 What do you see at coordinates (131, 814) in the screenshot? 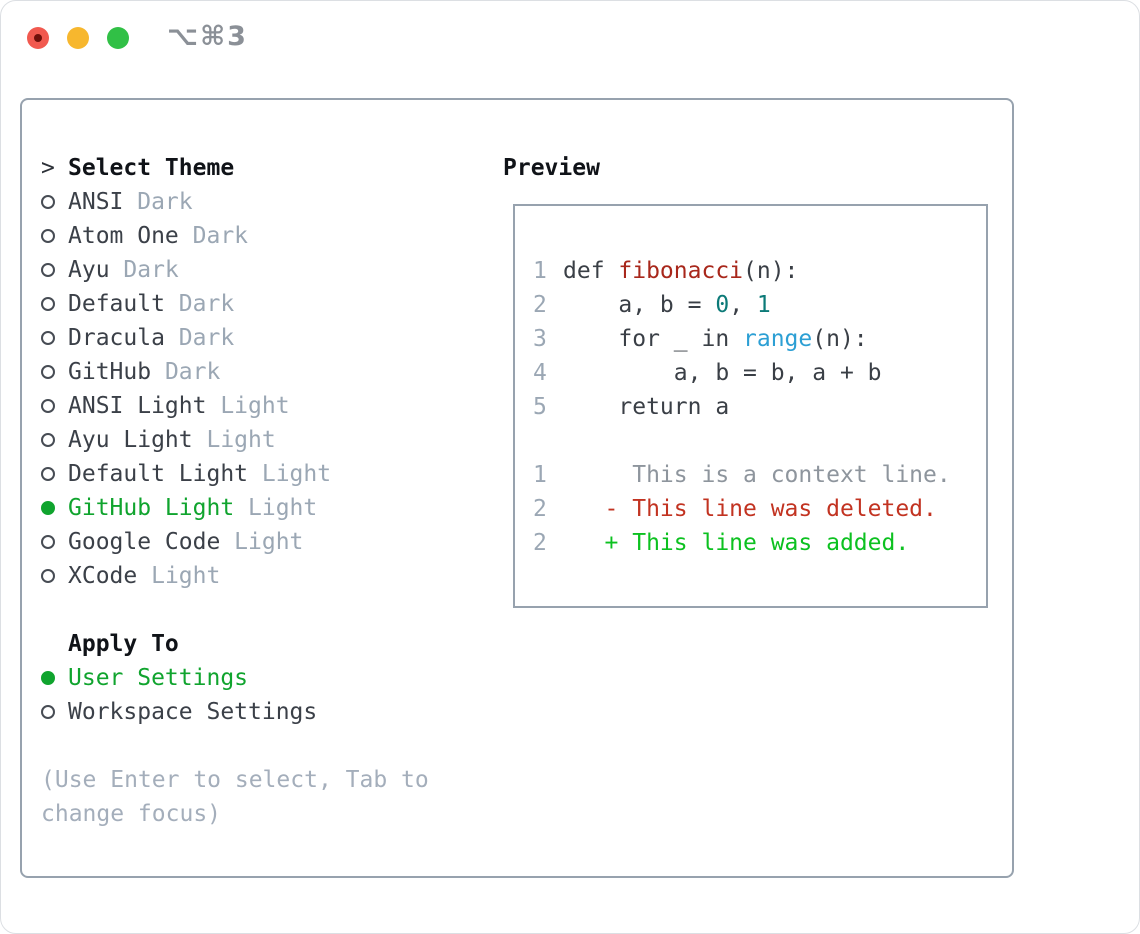
I see `hint-line-2: change focus)` at bounding box center [131, 814].